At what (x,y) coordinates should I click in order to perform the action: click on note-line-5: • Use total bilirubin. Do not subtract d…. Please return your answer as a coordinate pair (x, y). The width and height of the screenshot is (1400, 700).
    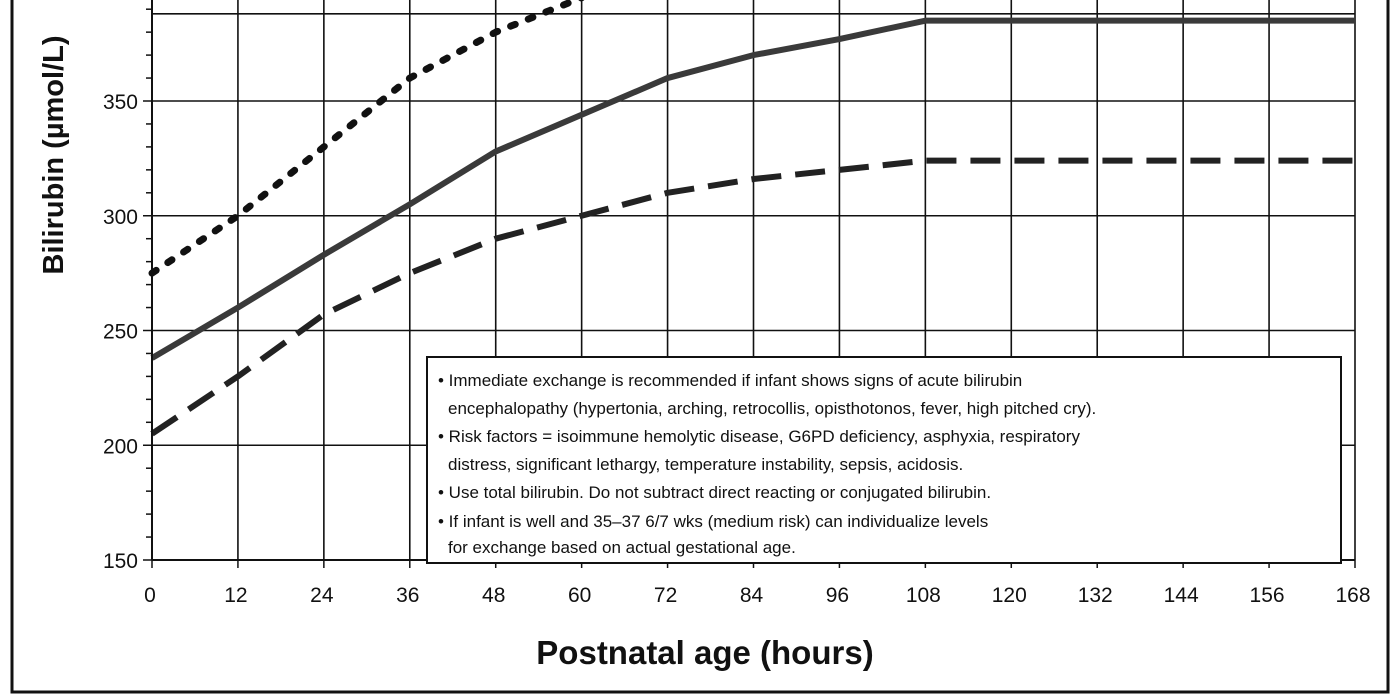
    Looking at the image, I should click on (714, 492).